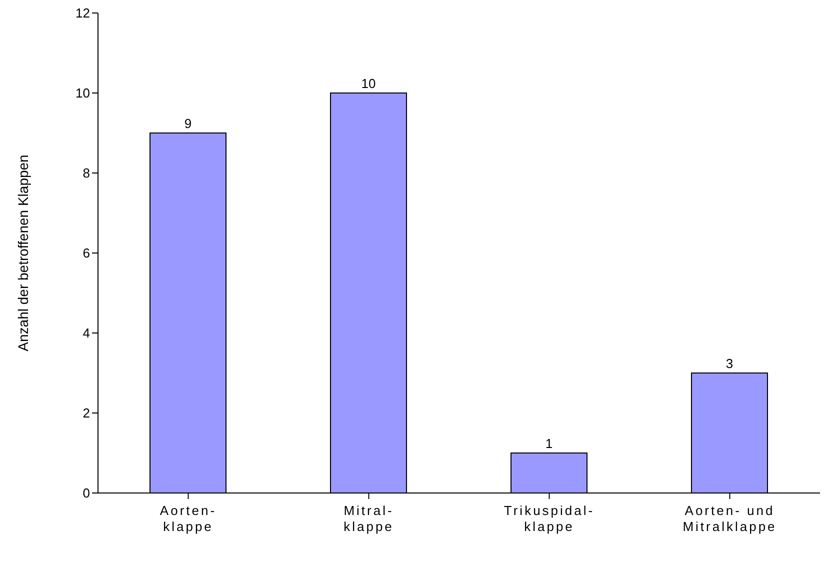 This screenshot has width=836, height=561. I want to click on y-tick-label: 4, so click(86, 333).